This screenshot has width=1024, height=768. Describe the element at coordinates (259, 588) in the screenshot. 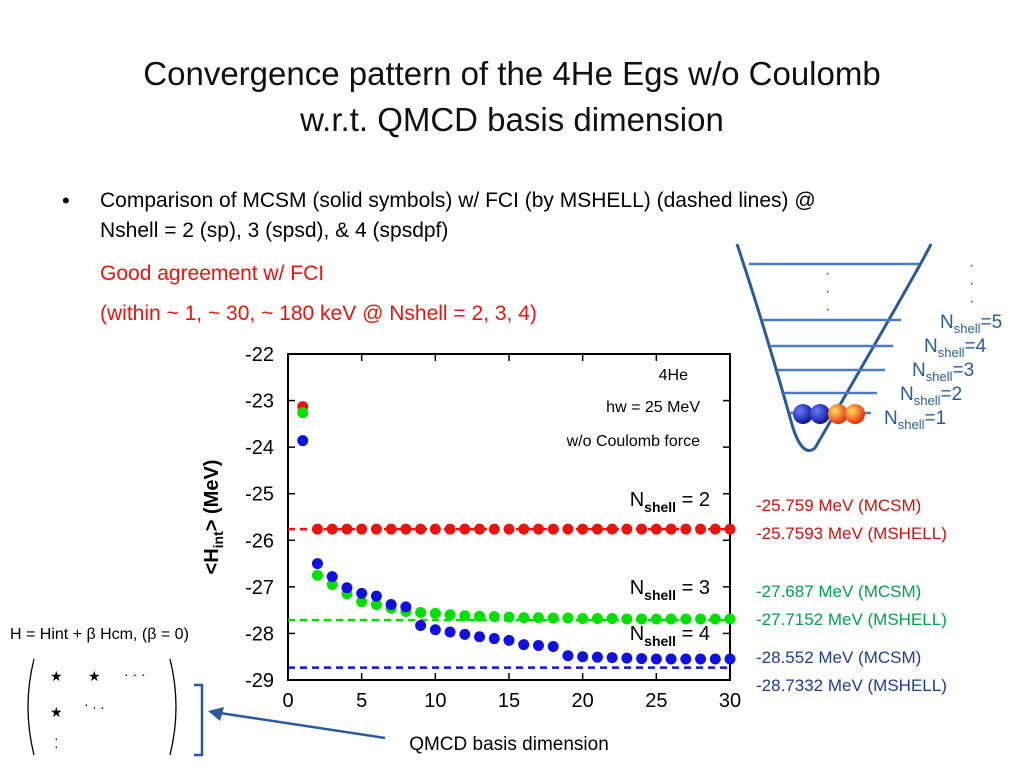

I see `y-tick-label-5: -27` at that location.